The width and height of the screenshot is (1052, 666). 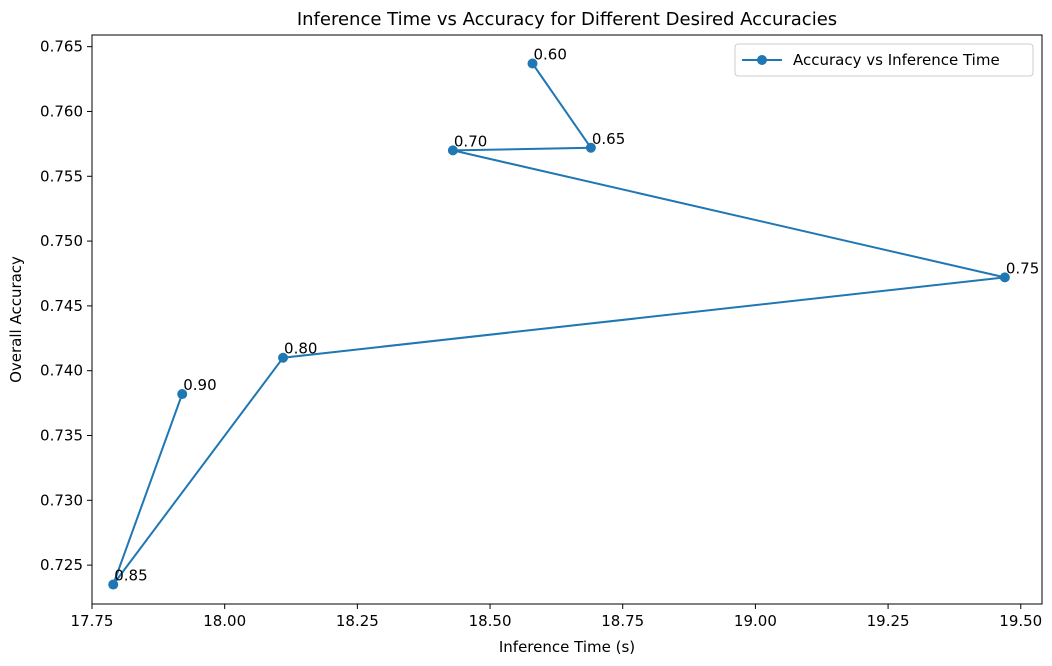 What do you see at coordinates (16, 319) in the screenshot?
I see `y-axis-label: Overall Accuracy` at bounding box center [16, 319].